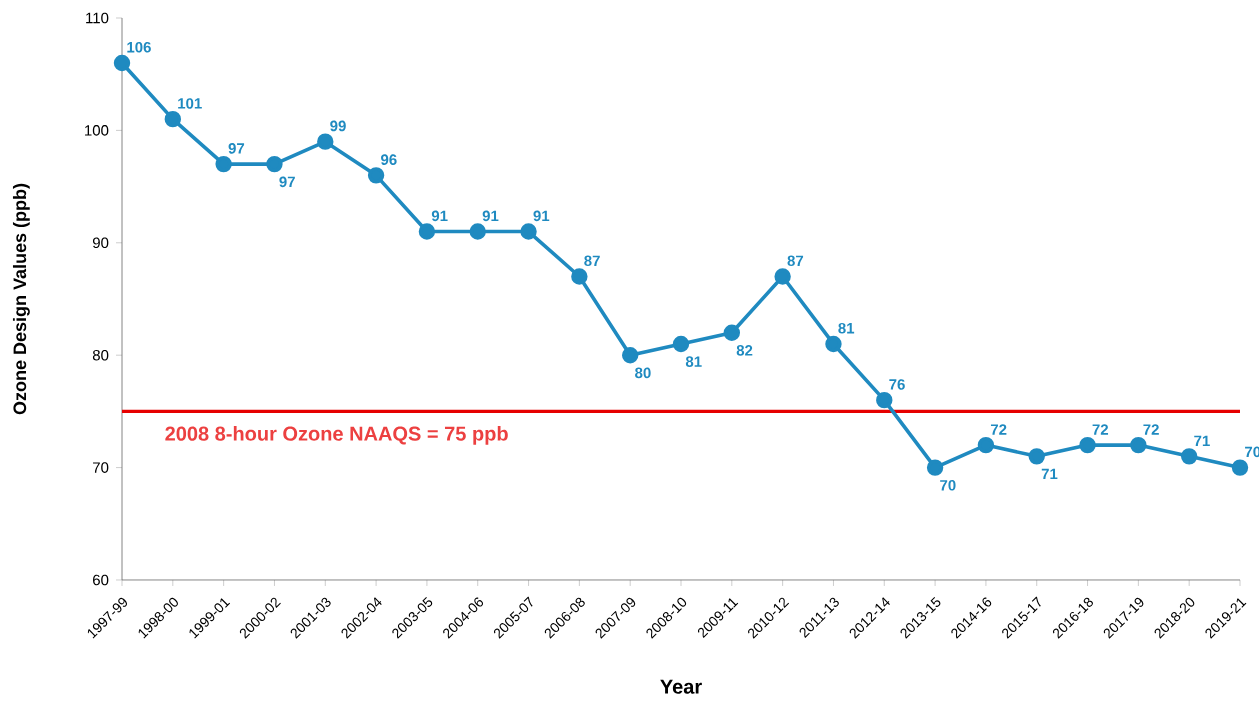 The image size is (1259, 706). Describe the element at coordinates (100, 355) in the screenshot. I see `y-tick-label: 80` at that location.